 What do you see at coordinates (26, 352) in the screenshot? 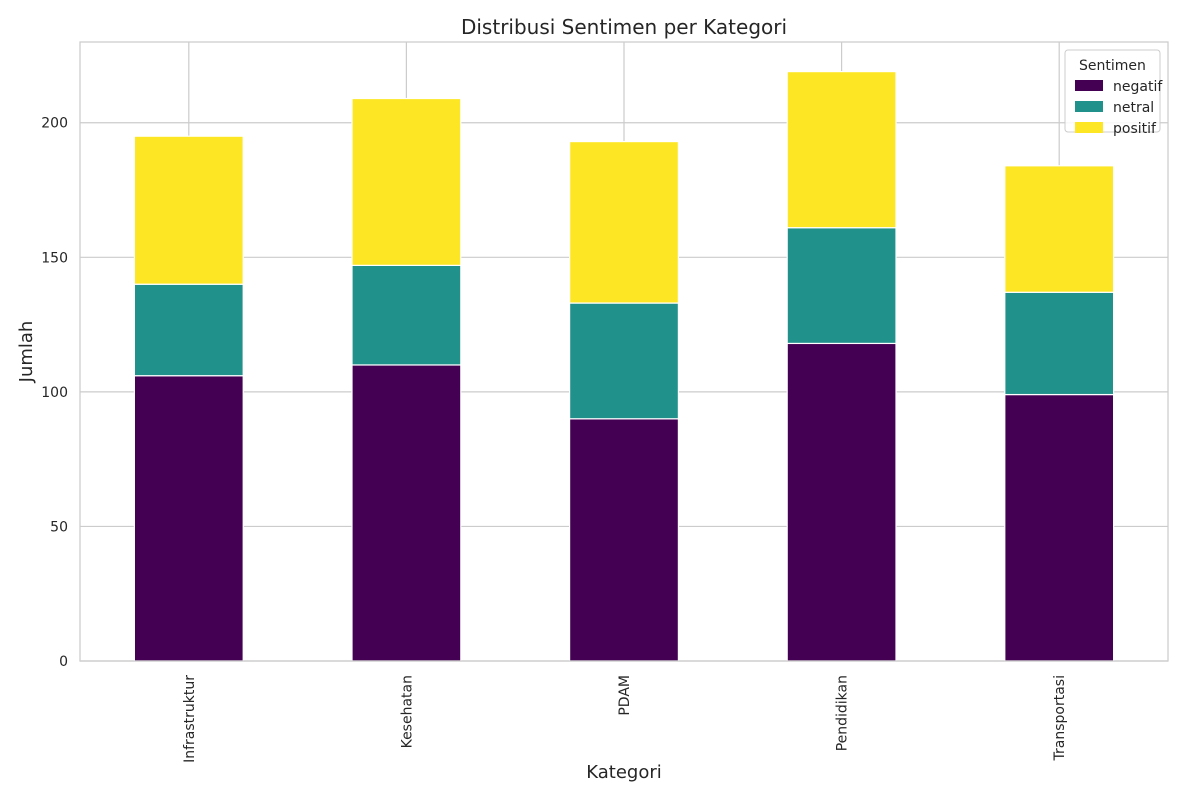
I see `y-axis-label: Jumlah` at bounding box center [26, 352].